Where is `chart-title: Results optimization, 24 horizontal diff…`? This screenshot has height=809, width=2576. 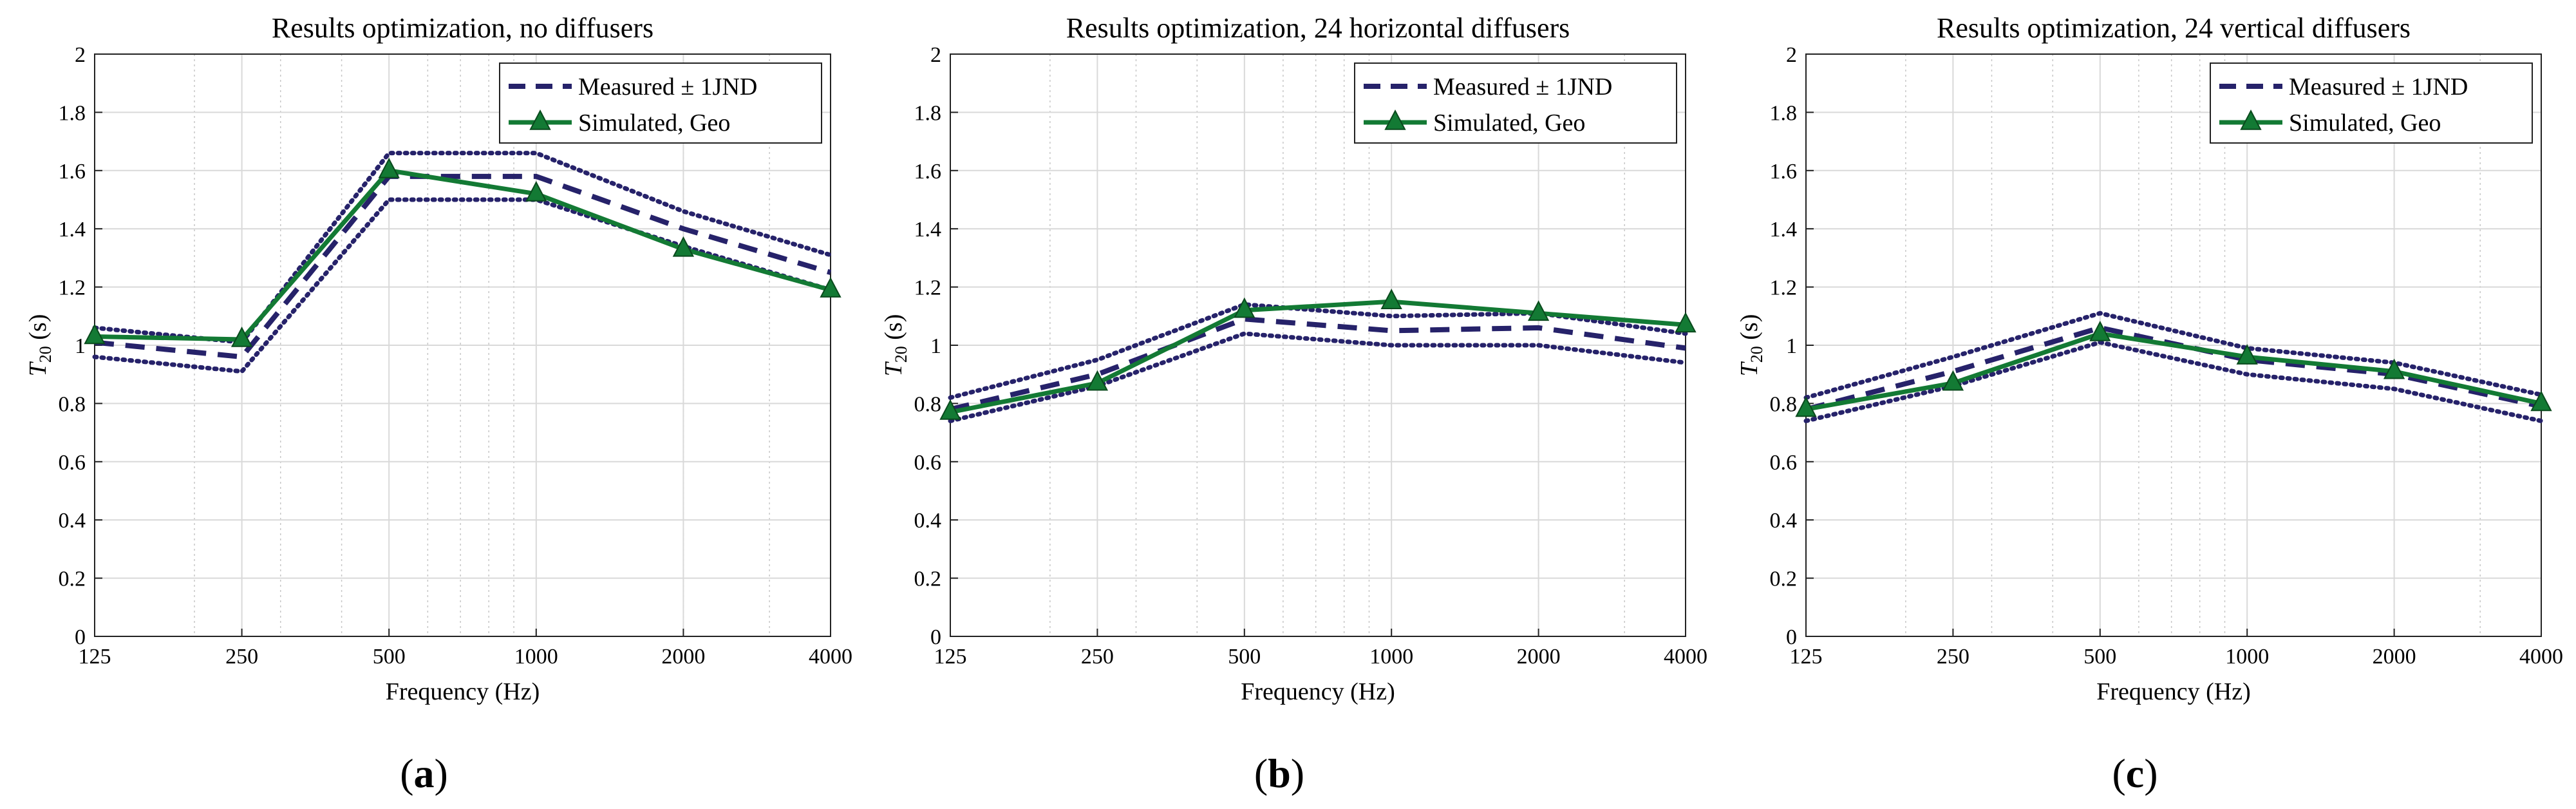 chart-title: Results optimization, 24 horizontal diff… is located at coordinates (1318, 28).